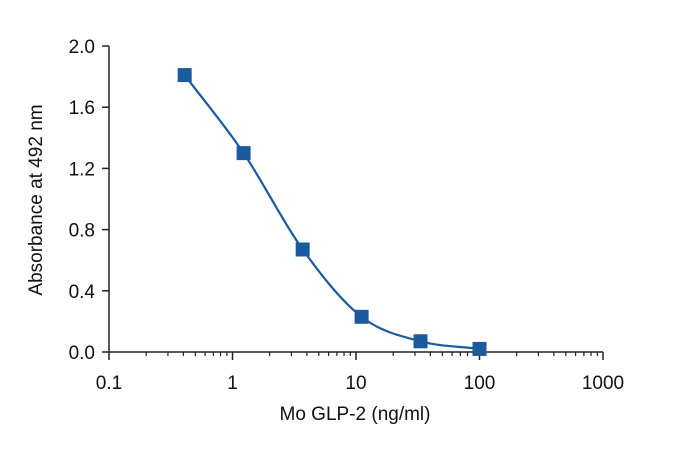 Image resolution: width=700 pixels, height=449 pixels. Describe the element at coordinates (355, 383) in the screenshot. I see `x-tick-label: 10` at that location.